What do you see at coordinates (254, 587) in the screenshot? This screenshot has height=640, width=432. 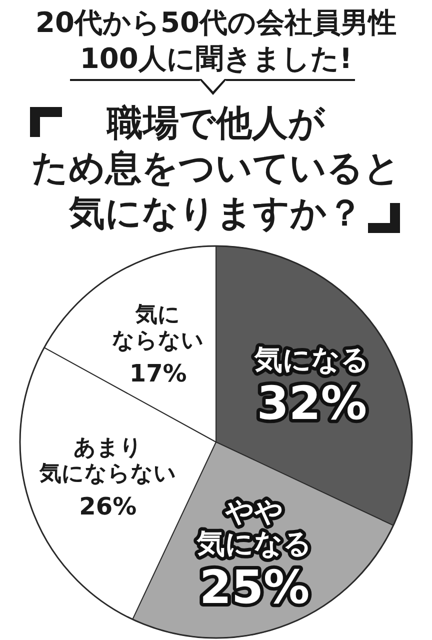 I see `data-label: 25%` at bounding box center [254, 587].